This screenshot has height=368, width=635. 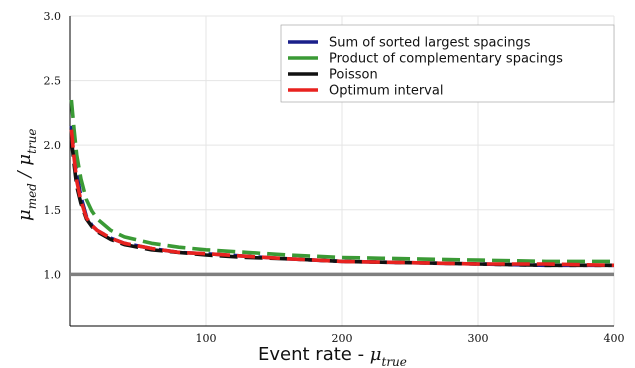 I want to click on y-axis-label: μmed / μtrue, so click(x=26, y=175).